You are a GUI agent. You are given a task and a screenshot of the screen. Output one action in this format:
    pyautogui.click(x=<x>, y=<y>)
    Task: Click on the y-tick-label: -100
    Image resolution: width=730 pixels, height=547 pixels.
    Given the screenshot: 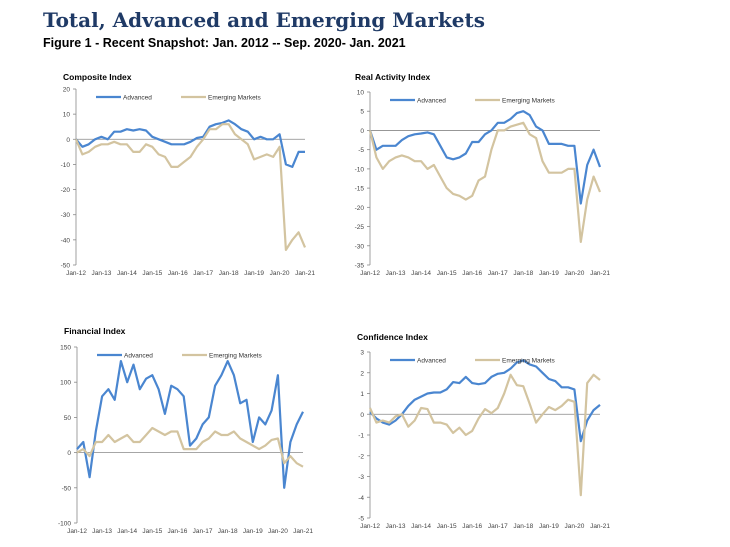 What is the action you would take?
    pyautogui.click(x=64, y=524)
    